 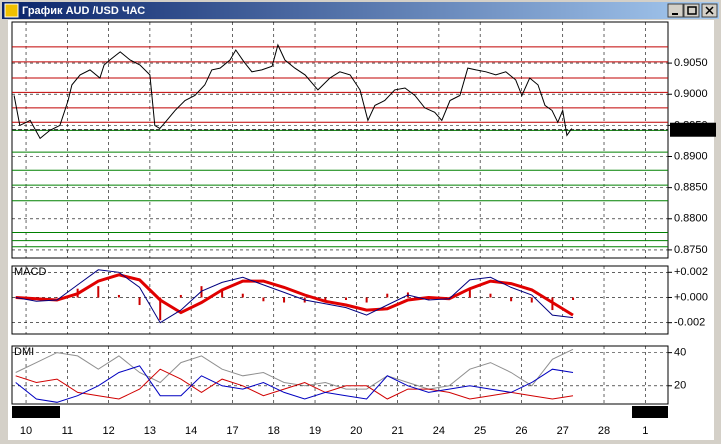 What do you see at coordinates (691, 297) in the screenshot?
I see `y-tick-label: +0.000` at bounding box center [691, 297].